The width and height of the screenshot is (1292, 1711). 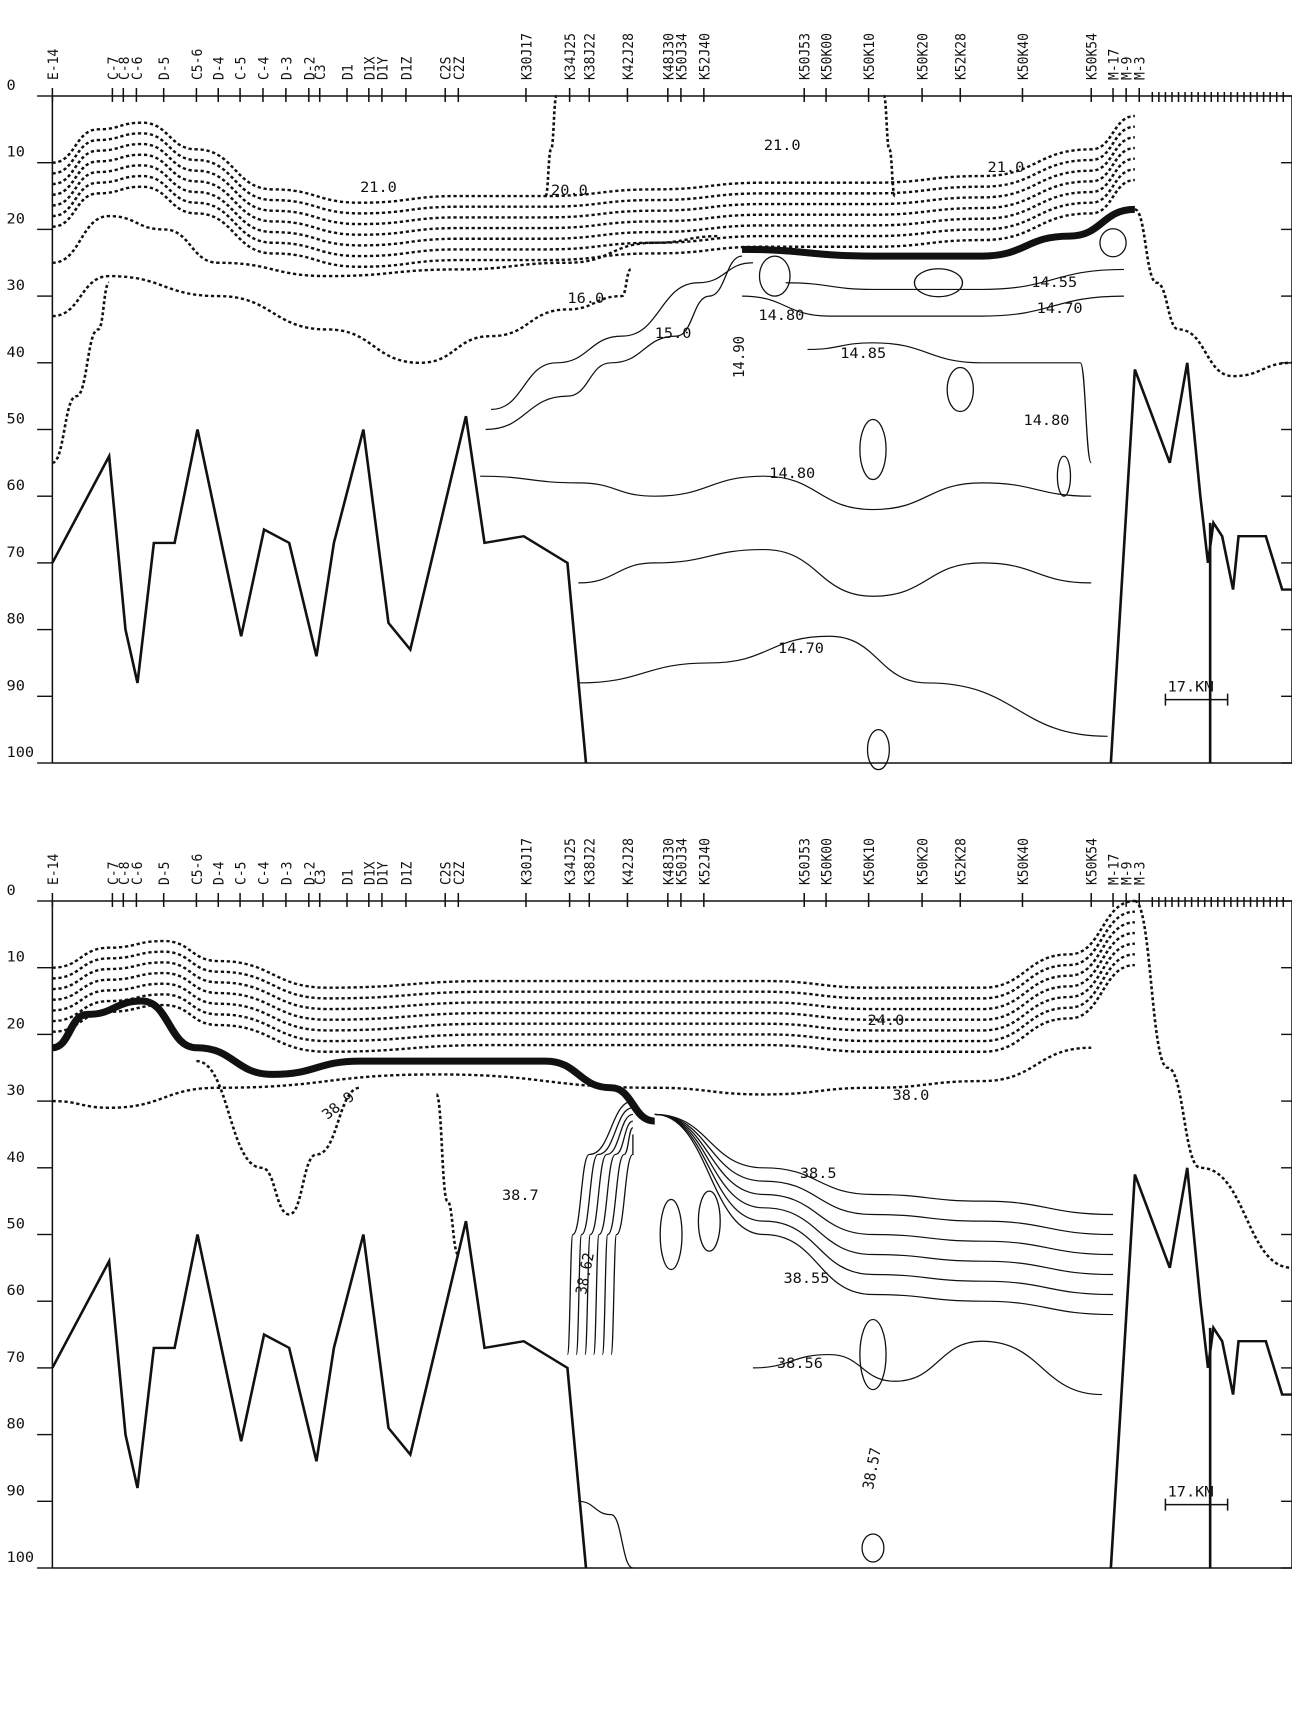 I want to click on scale-label: 17.KM, so click(x=1191, y=1492).